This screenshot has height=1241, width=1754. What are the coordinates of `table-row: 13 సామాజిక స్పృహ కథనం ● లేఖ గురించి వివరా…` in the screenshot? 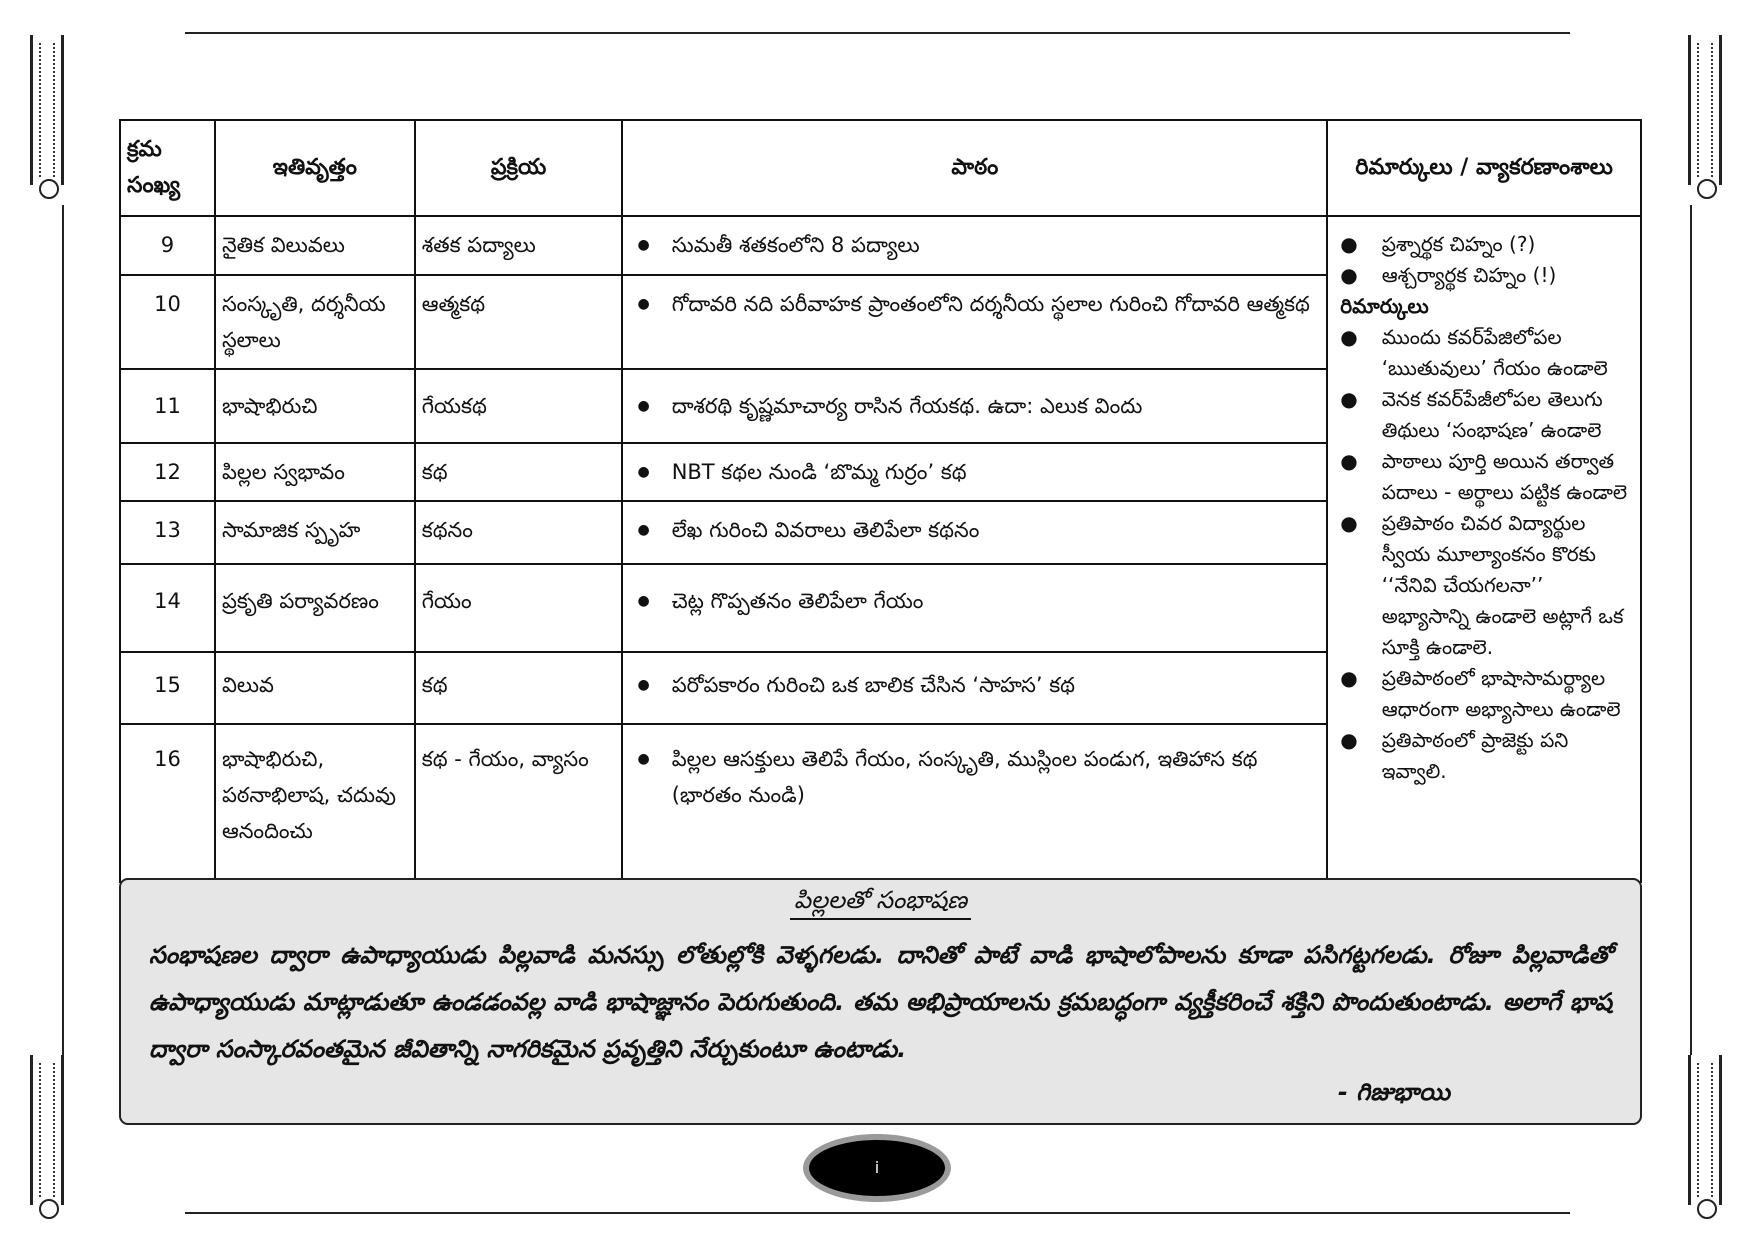 It's located at (880, 532).